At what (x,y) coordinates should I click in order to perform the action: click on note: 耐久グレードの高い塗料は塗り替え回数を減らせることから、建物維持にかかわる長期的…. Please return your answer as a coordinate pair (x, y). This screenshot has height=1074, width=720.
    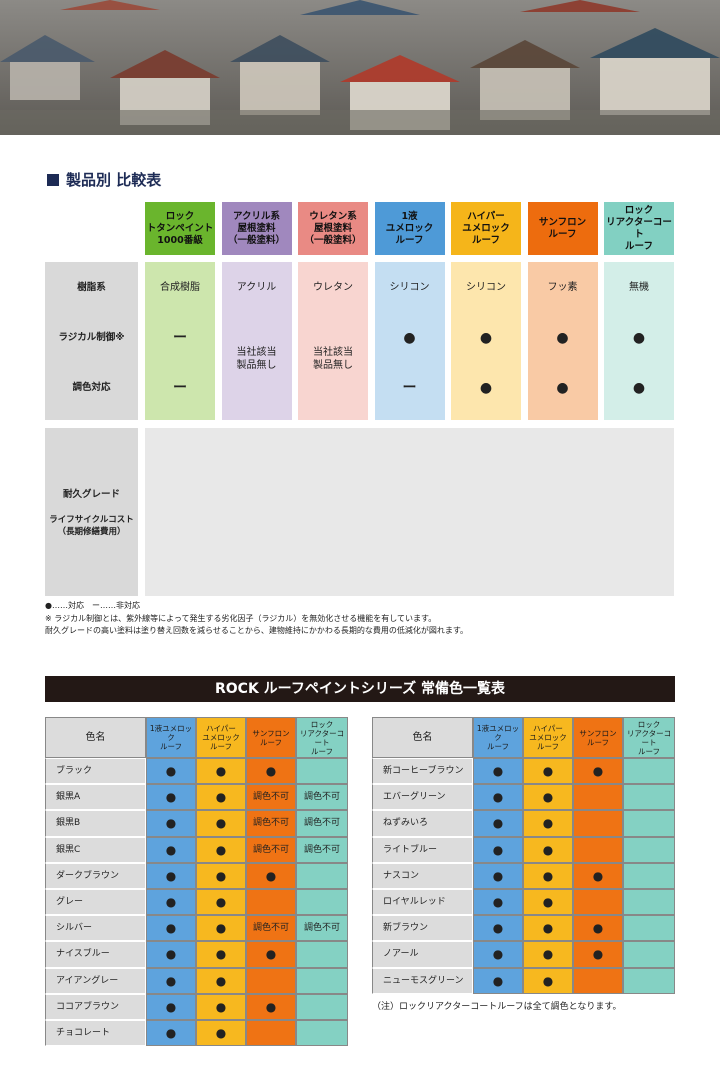
    Looking at the image, I should click on (257, 630).